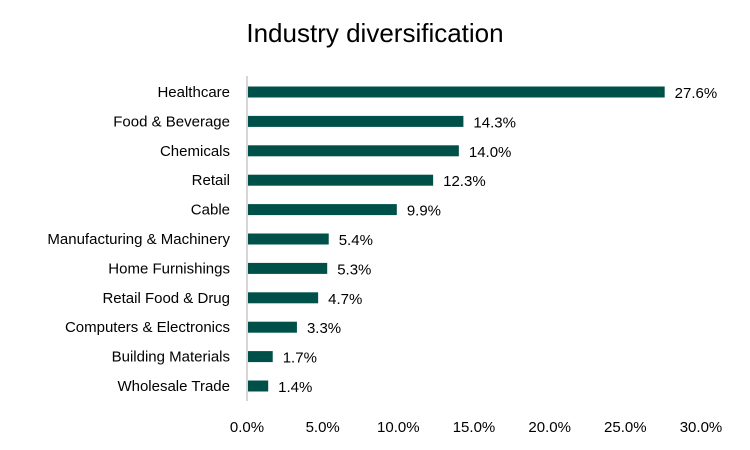 Image resolution: width=750 pixels, height=450 pixels. I want to click on x-tick-label: 30.0%, so click(701, 427).